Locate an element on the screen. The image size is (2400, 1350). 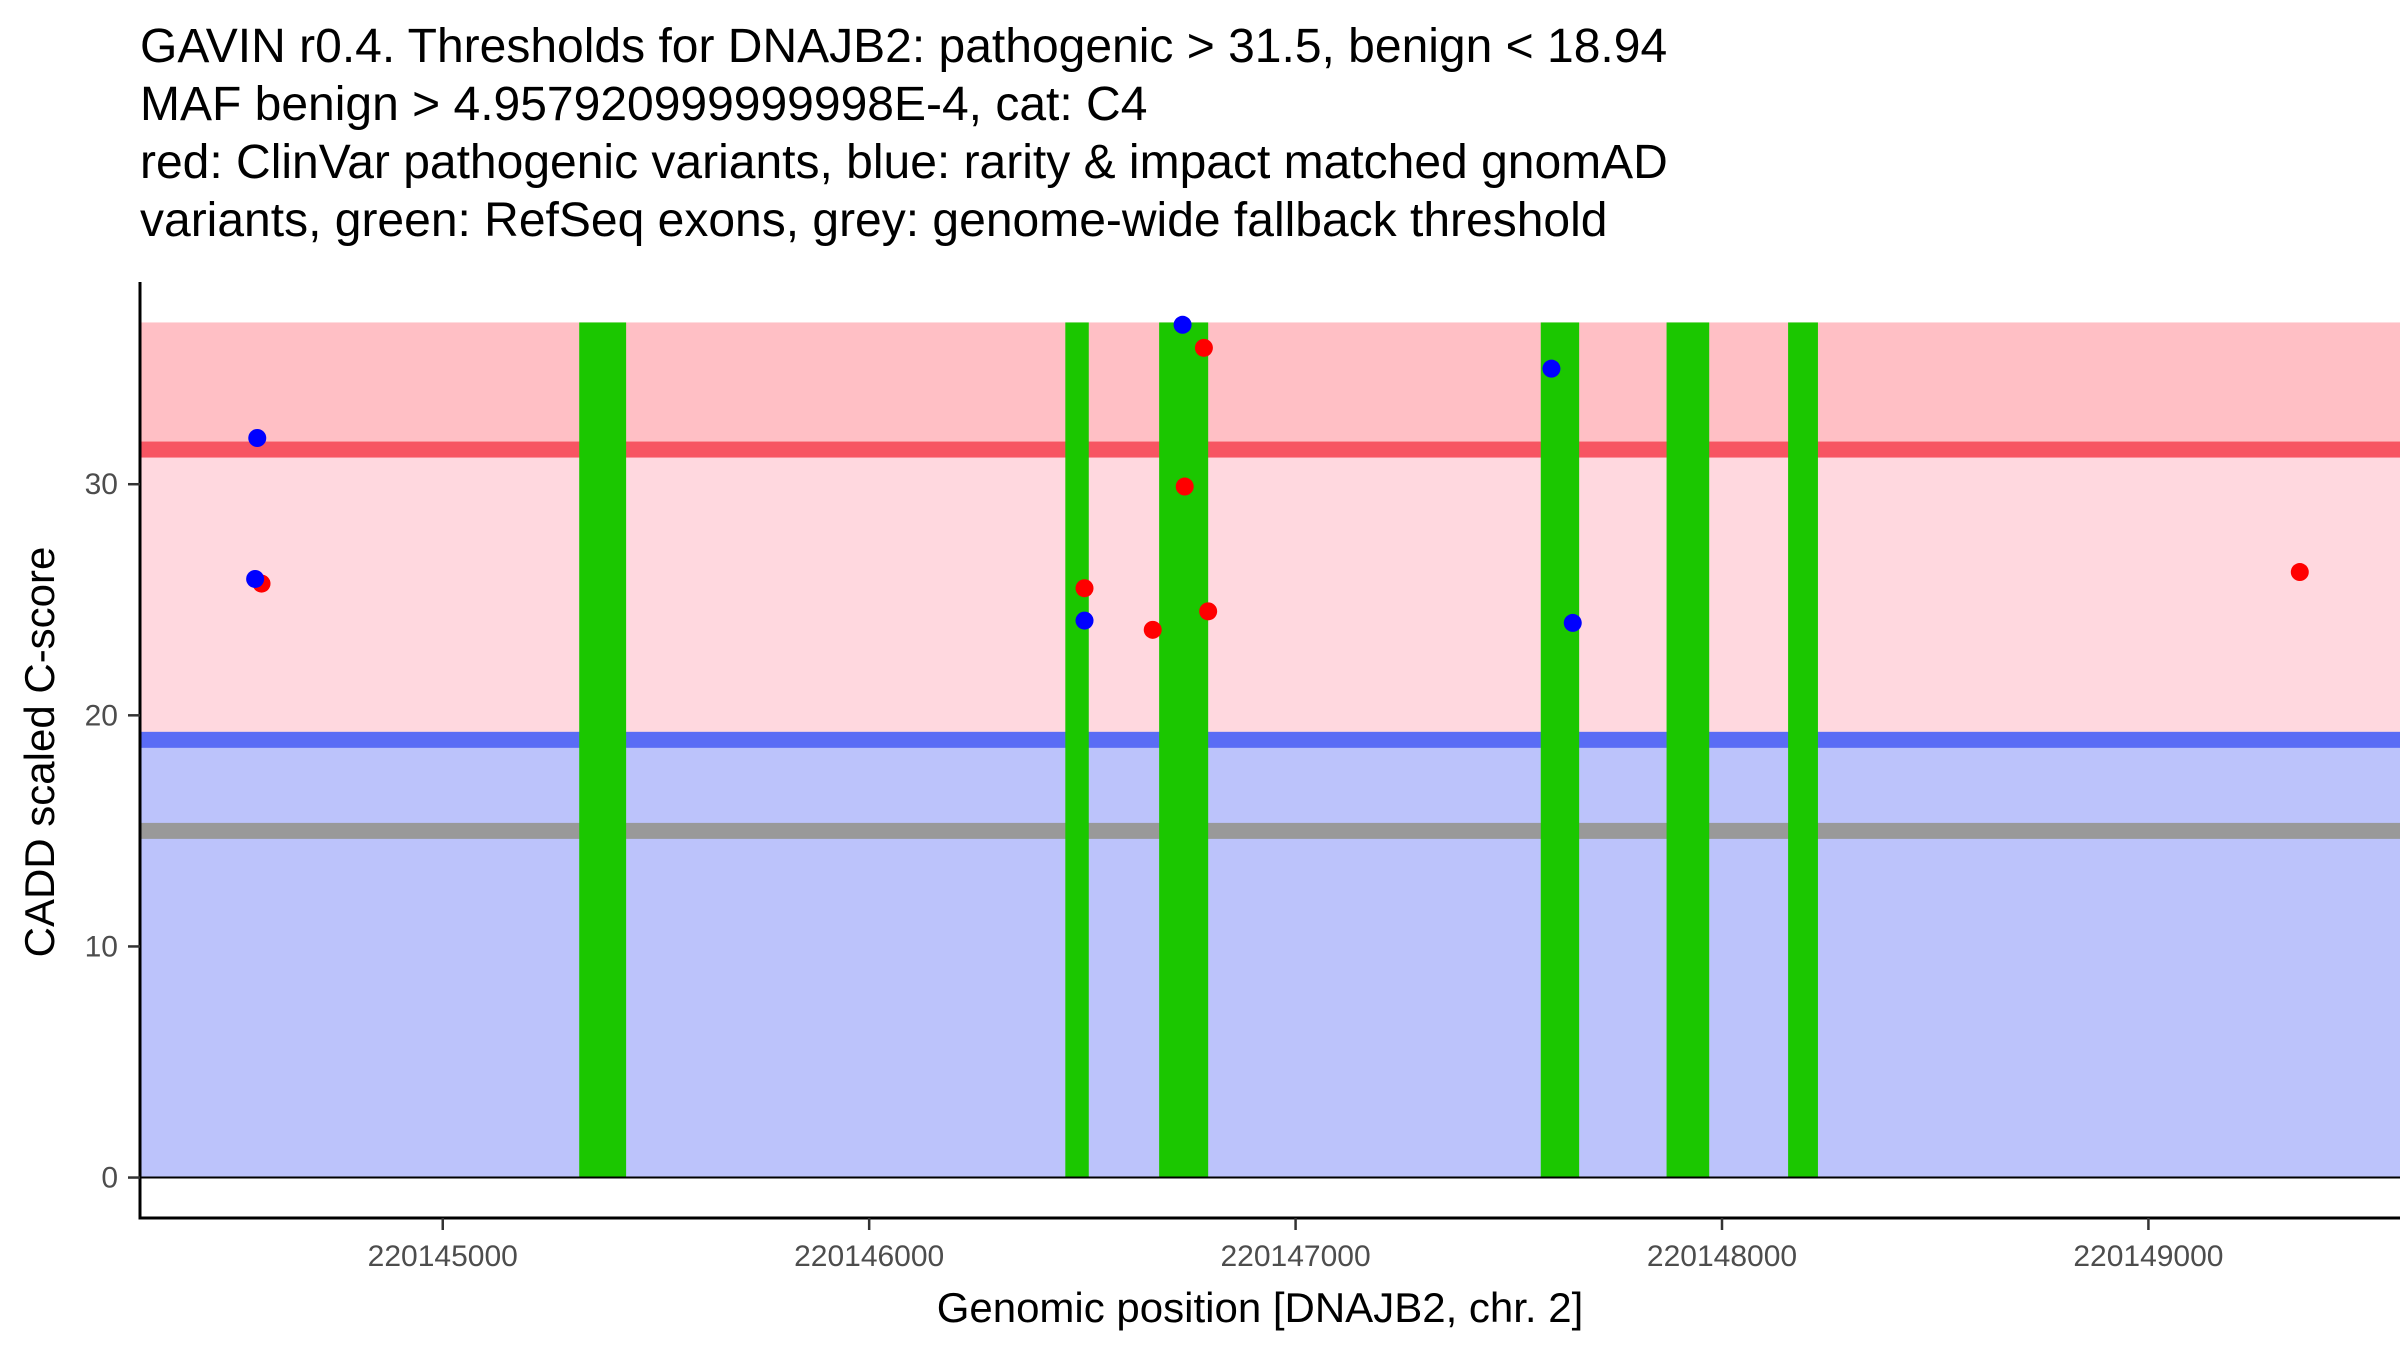
x-tick-label: 220146000 is located at coordinates (869, 1256).